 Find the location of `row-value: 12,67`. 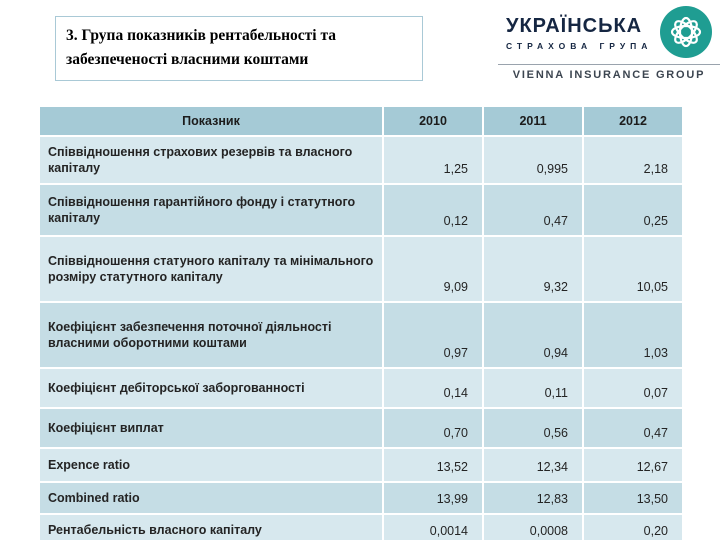

row-value: 12,67 is located at coordinates (633, 465).